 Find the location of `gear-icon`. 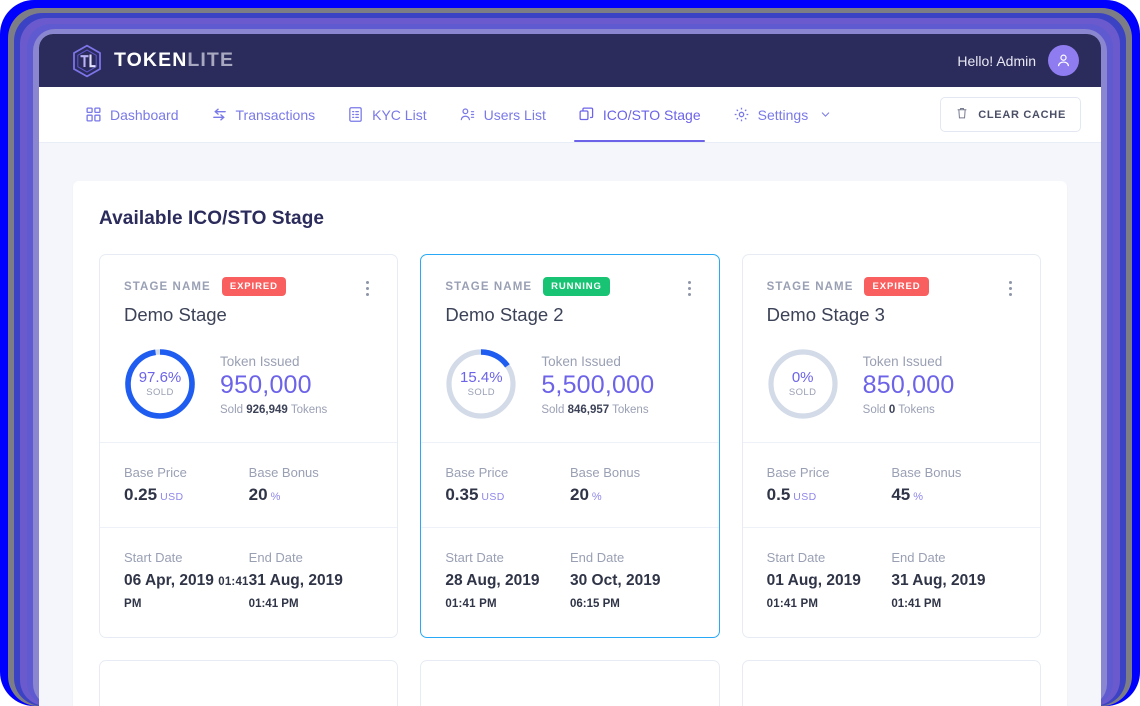

gear-icon is located at coordinates (741, 114).